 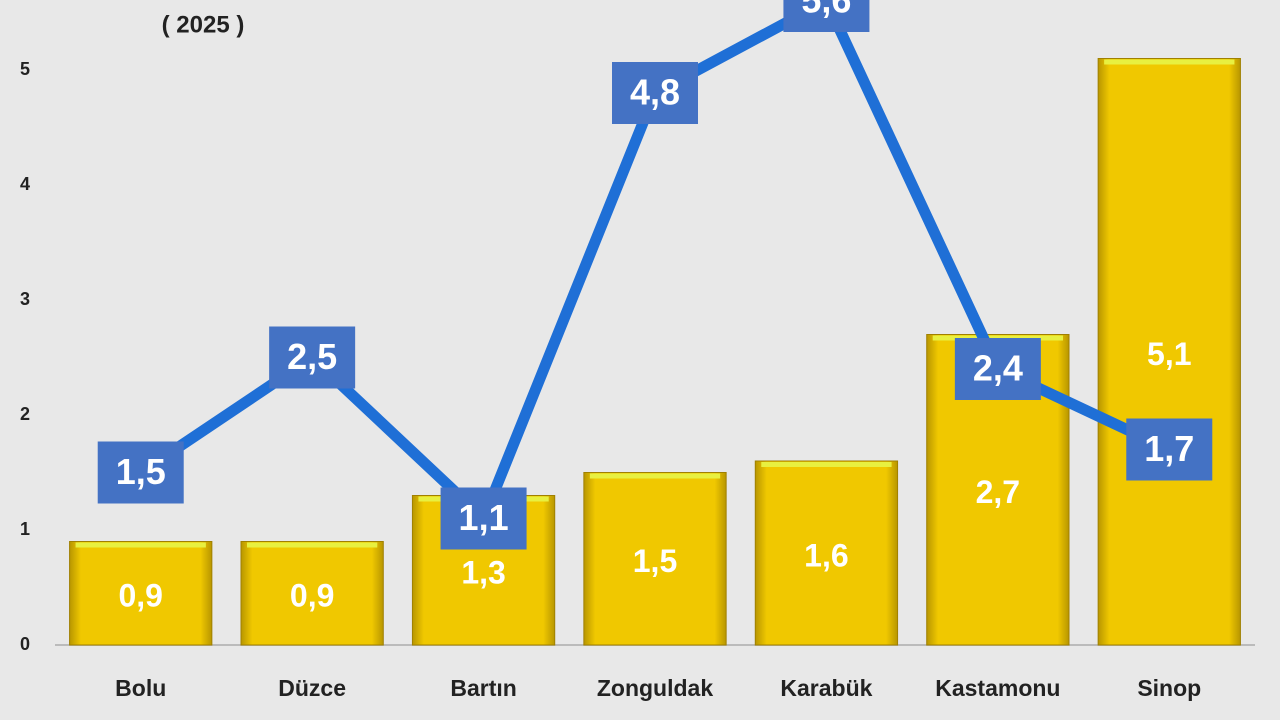 I want to click on bar-value-label: 1,5, so click(x=655, y=561).